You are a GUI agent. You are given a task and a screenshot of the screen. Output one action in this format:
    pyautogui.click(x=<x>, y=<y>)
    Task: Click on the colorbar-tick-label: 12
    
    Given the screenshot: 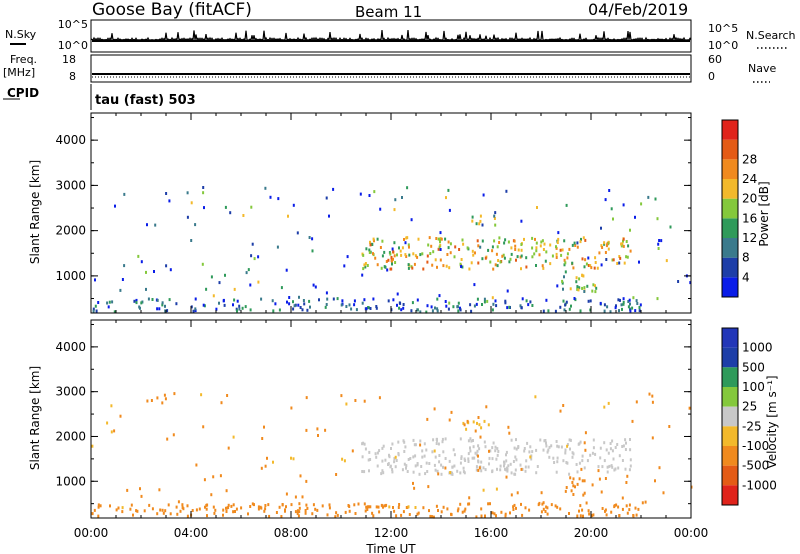 What is the action you would take?
    pyautogui.click(x=749, y=238)
    